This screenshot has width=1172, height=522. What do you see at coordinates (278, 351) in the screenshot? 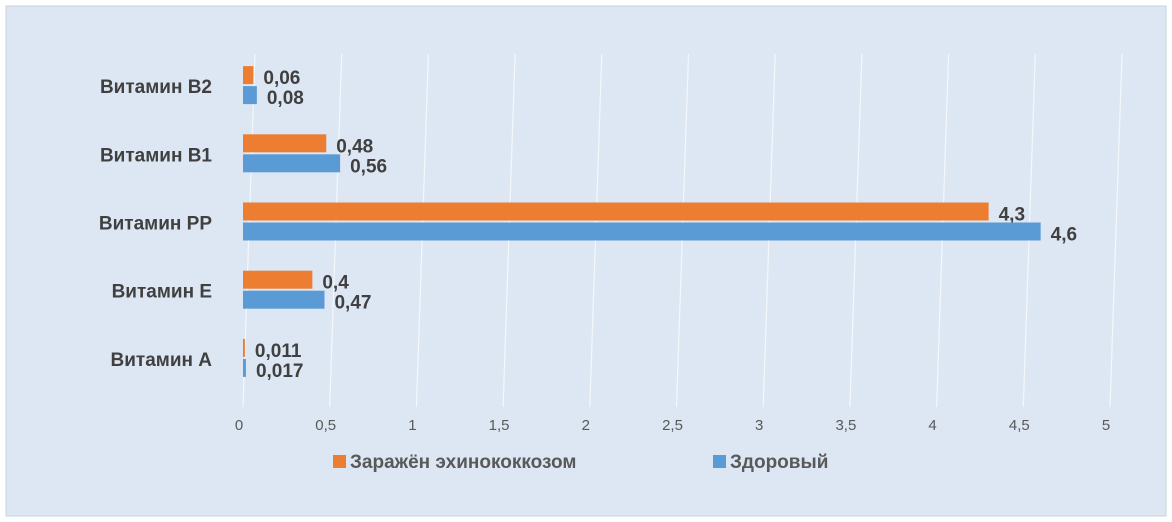
I see `value-label: 0,011` at bounding box center [278, 351].